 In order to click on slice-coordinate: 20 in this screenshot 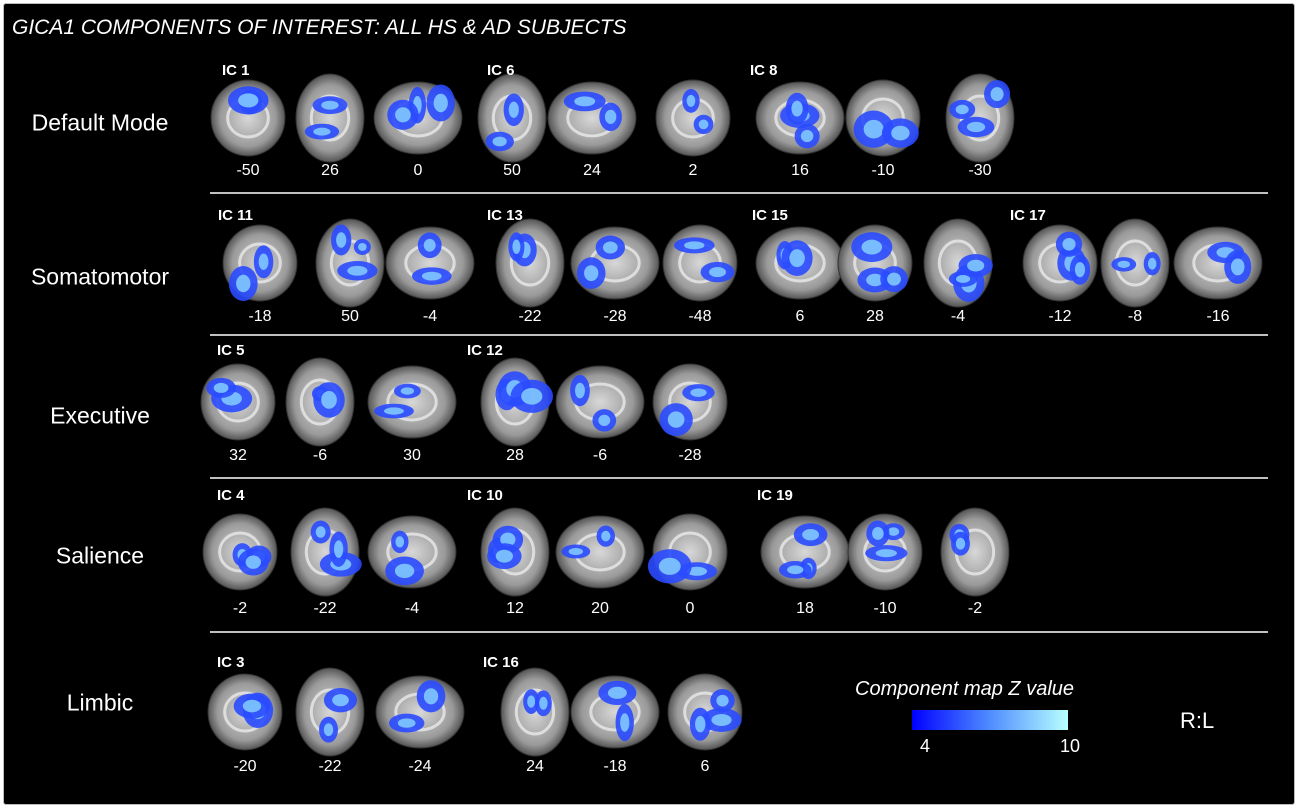, I will do `click(600, 608)`.